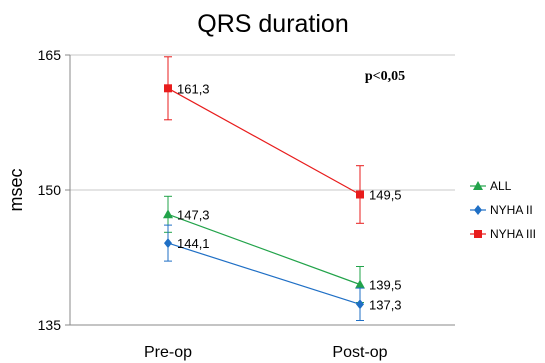  Describe the element at coordinates (501, 186) in the screenshot. I see `legend-label: ALL` at that location.